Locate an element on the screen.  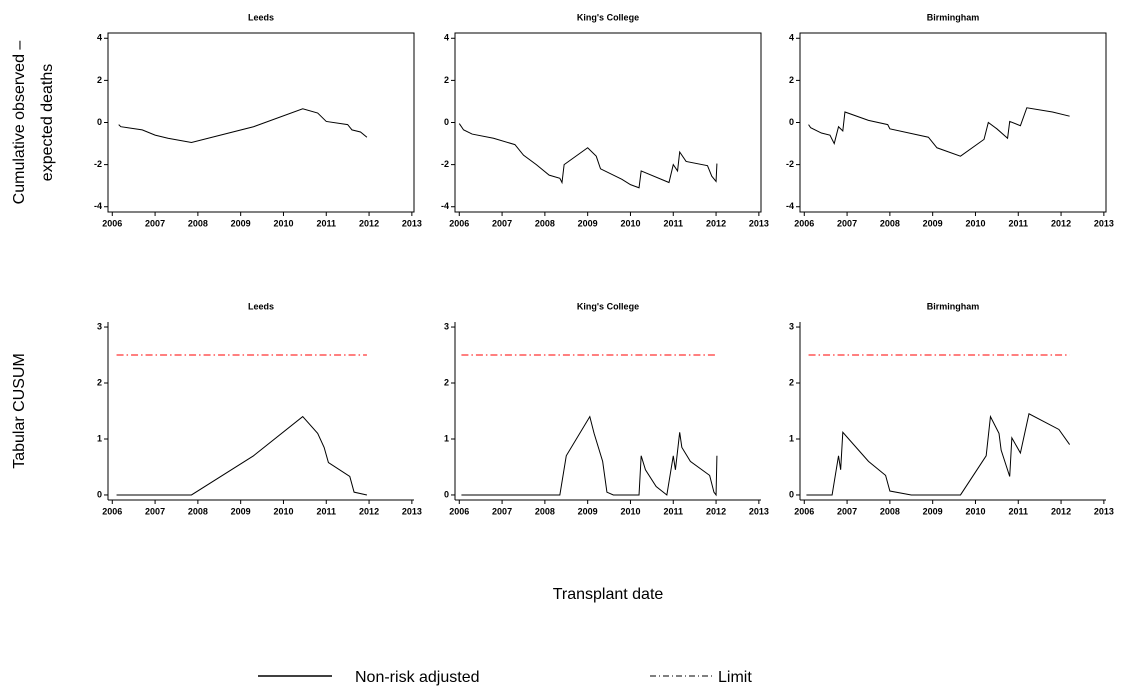
y-axis-label: Cumulative observed – is located at coordinates (19, 123).